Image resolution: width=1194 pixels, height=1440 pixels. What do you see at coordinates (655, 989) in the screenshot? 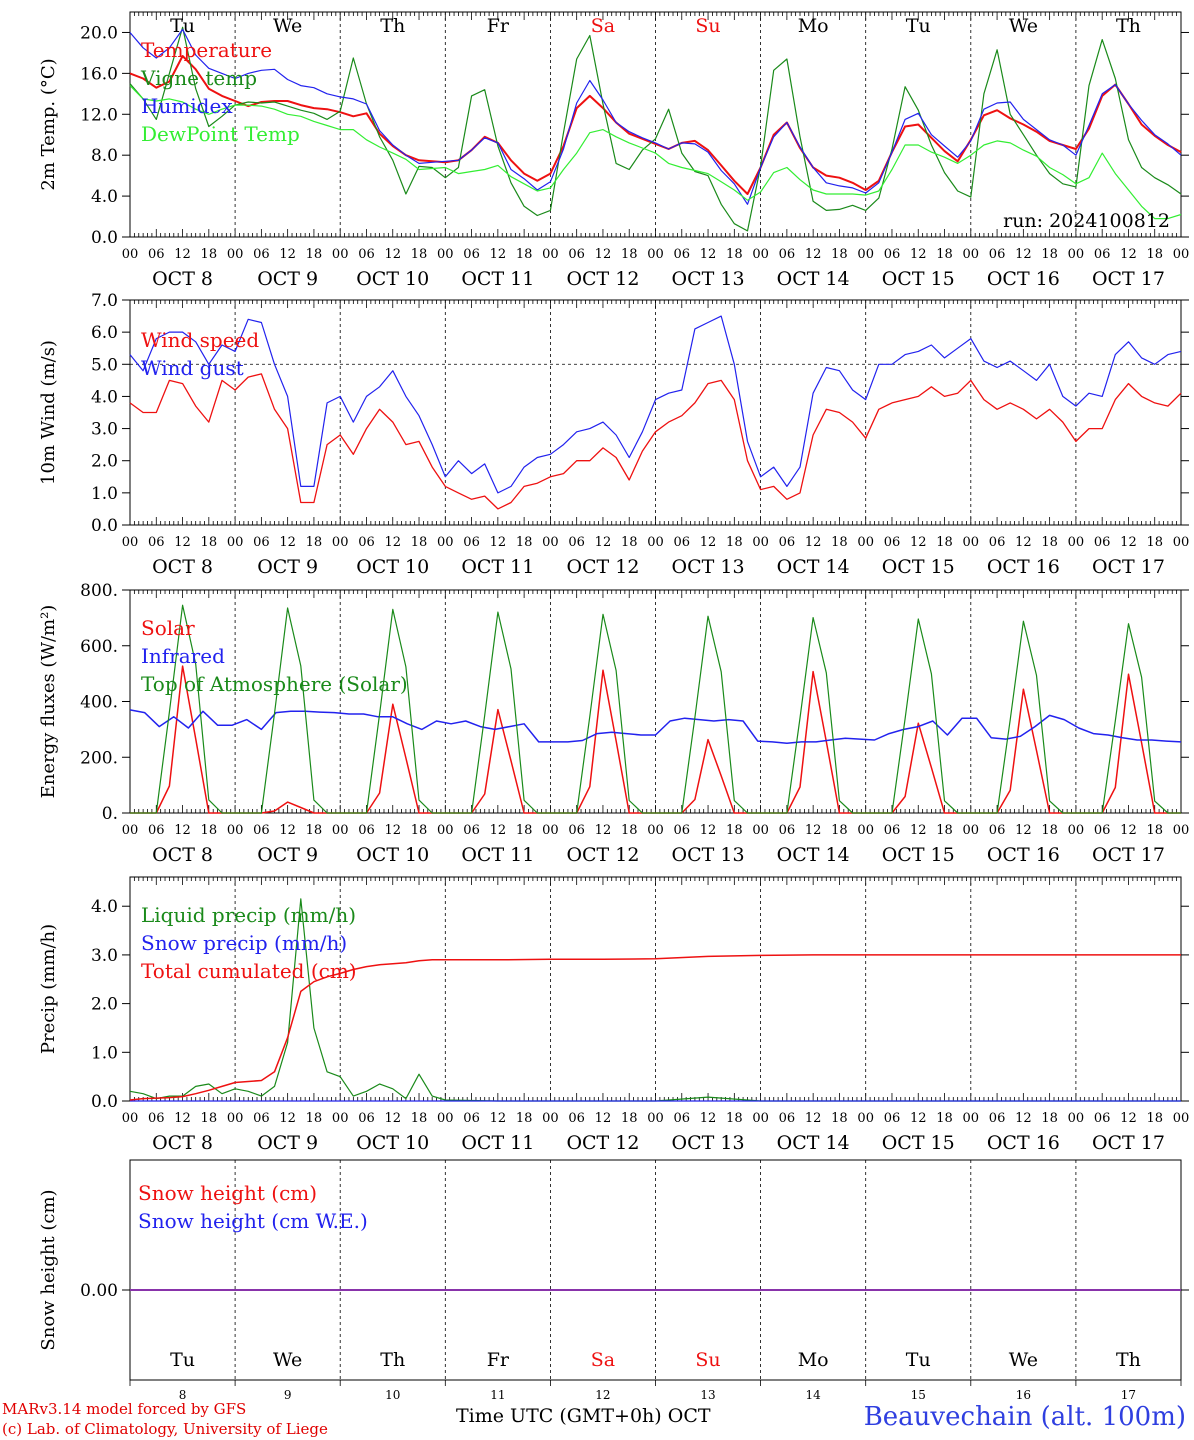
I see `panel-precip` at bounding box center [655, 989].